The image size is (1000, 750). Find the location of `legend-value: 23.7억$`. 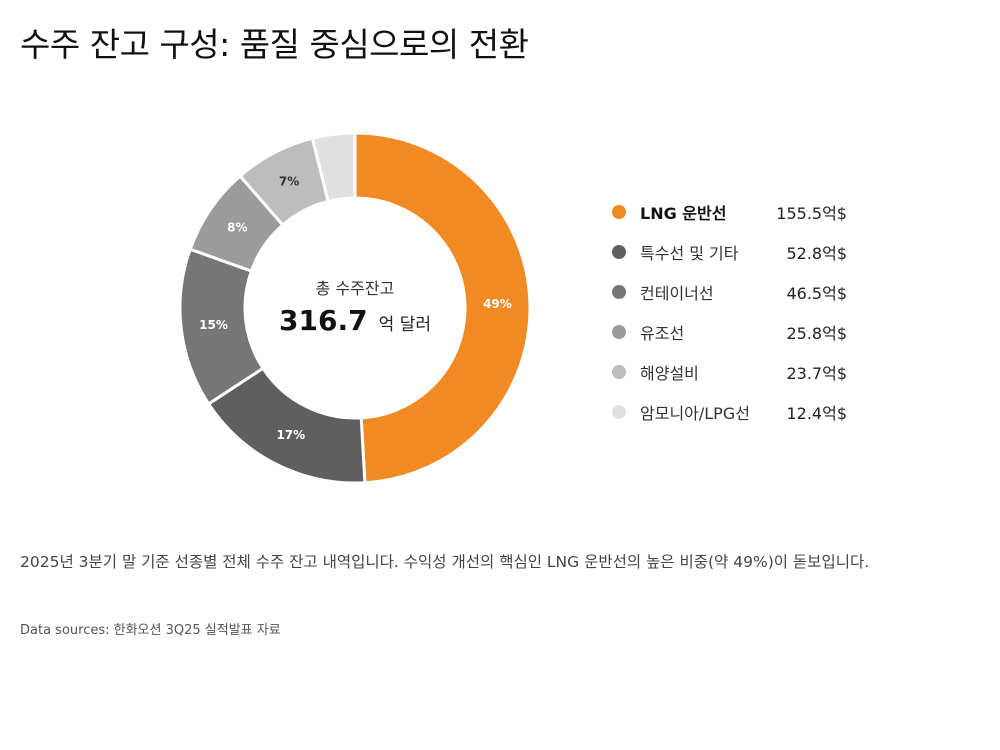

legend-value: 23.7억$ is located at coordinates (816, 373).